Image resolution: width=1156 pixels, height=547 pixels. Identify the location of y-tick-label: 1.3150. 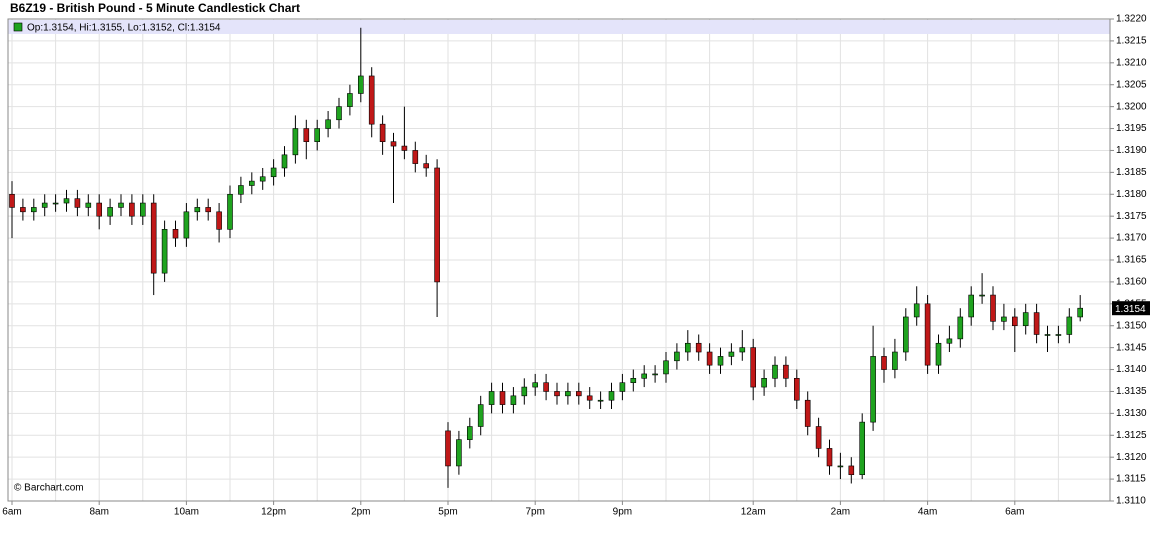
(1131, 325).